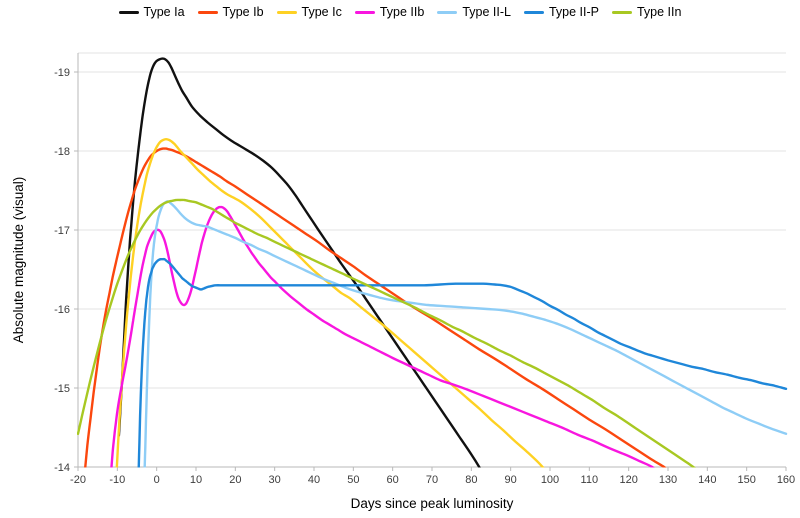 The width and height of the screenshot is (800, 518). Describe the element at coordinates (659, 12) in the screenshot. I see `legend-label: Type IIn` at that location.